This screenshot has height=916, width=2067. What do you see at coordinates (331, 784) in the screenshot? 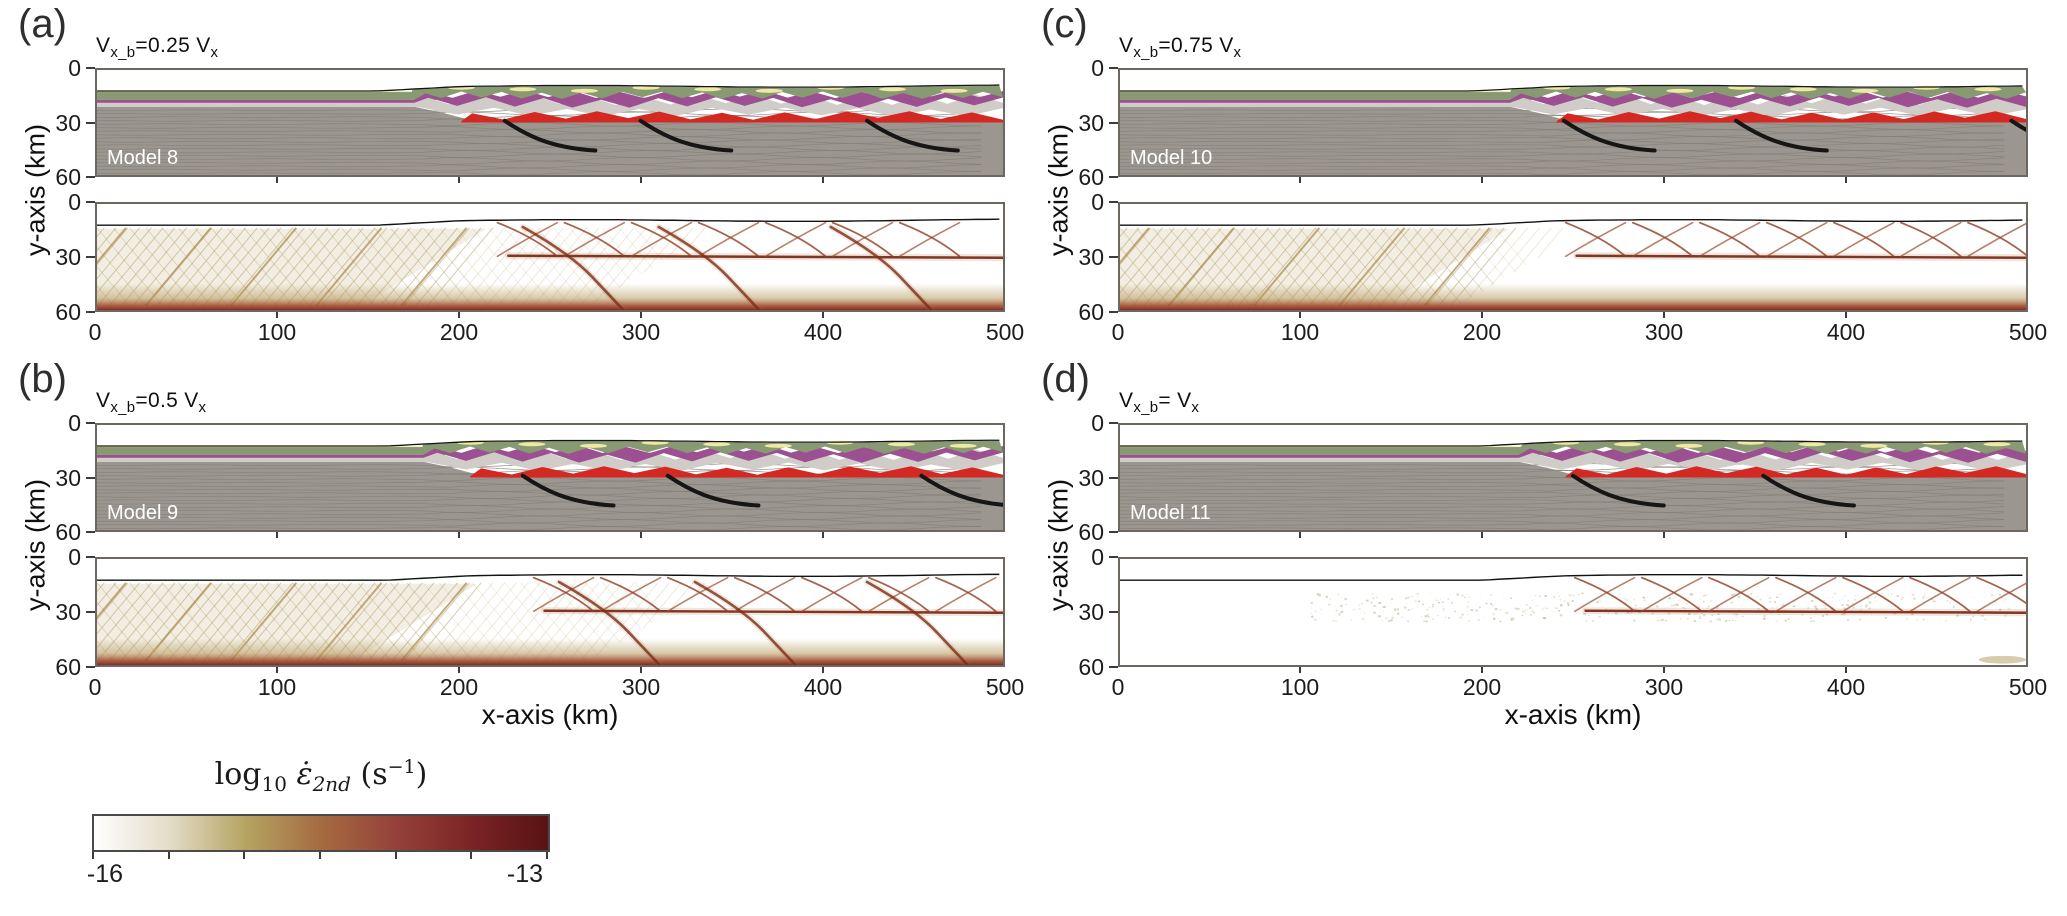
I see `colorbar-title-sub: 2nd` at bounding box center [331, 784].